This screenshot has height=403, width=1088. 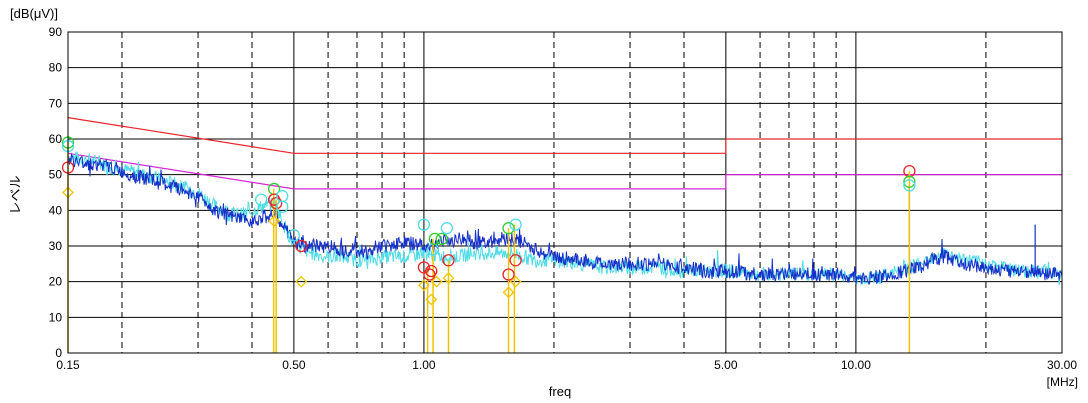 I want to click on y-unit-label: [dB(μV)], so click(x=34, y=13).